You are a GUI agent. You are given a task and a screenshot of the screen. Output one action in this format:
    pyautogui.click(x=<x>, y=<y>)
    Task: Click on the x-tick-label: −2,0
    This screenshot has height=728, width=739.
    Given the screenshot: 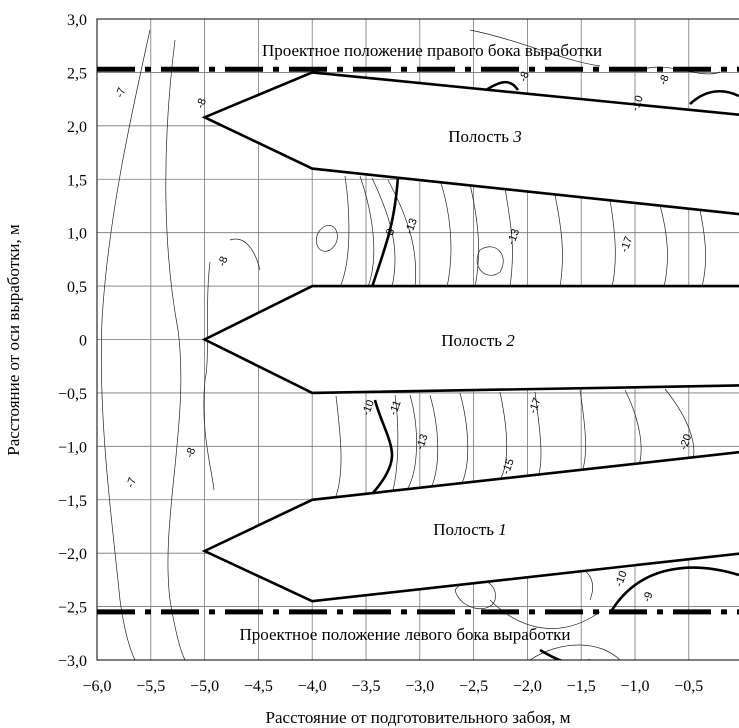 What is the action you would take?
    pyautogui.click(x=527, y=686)
    